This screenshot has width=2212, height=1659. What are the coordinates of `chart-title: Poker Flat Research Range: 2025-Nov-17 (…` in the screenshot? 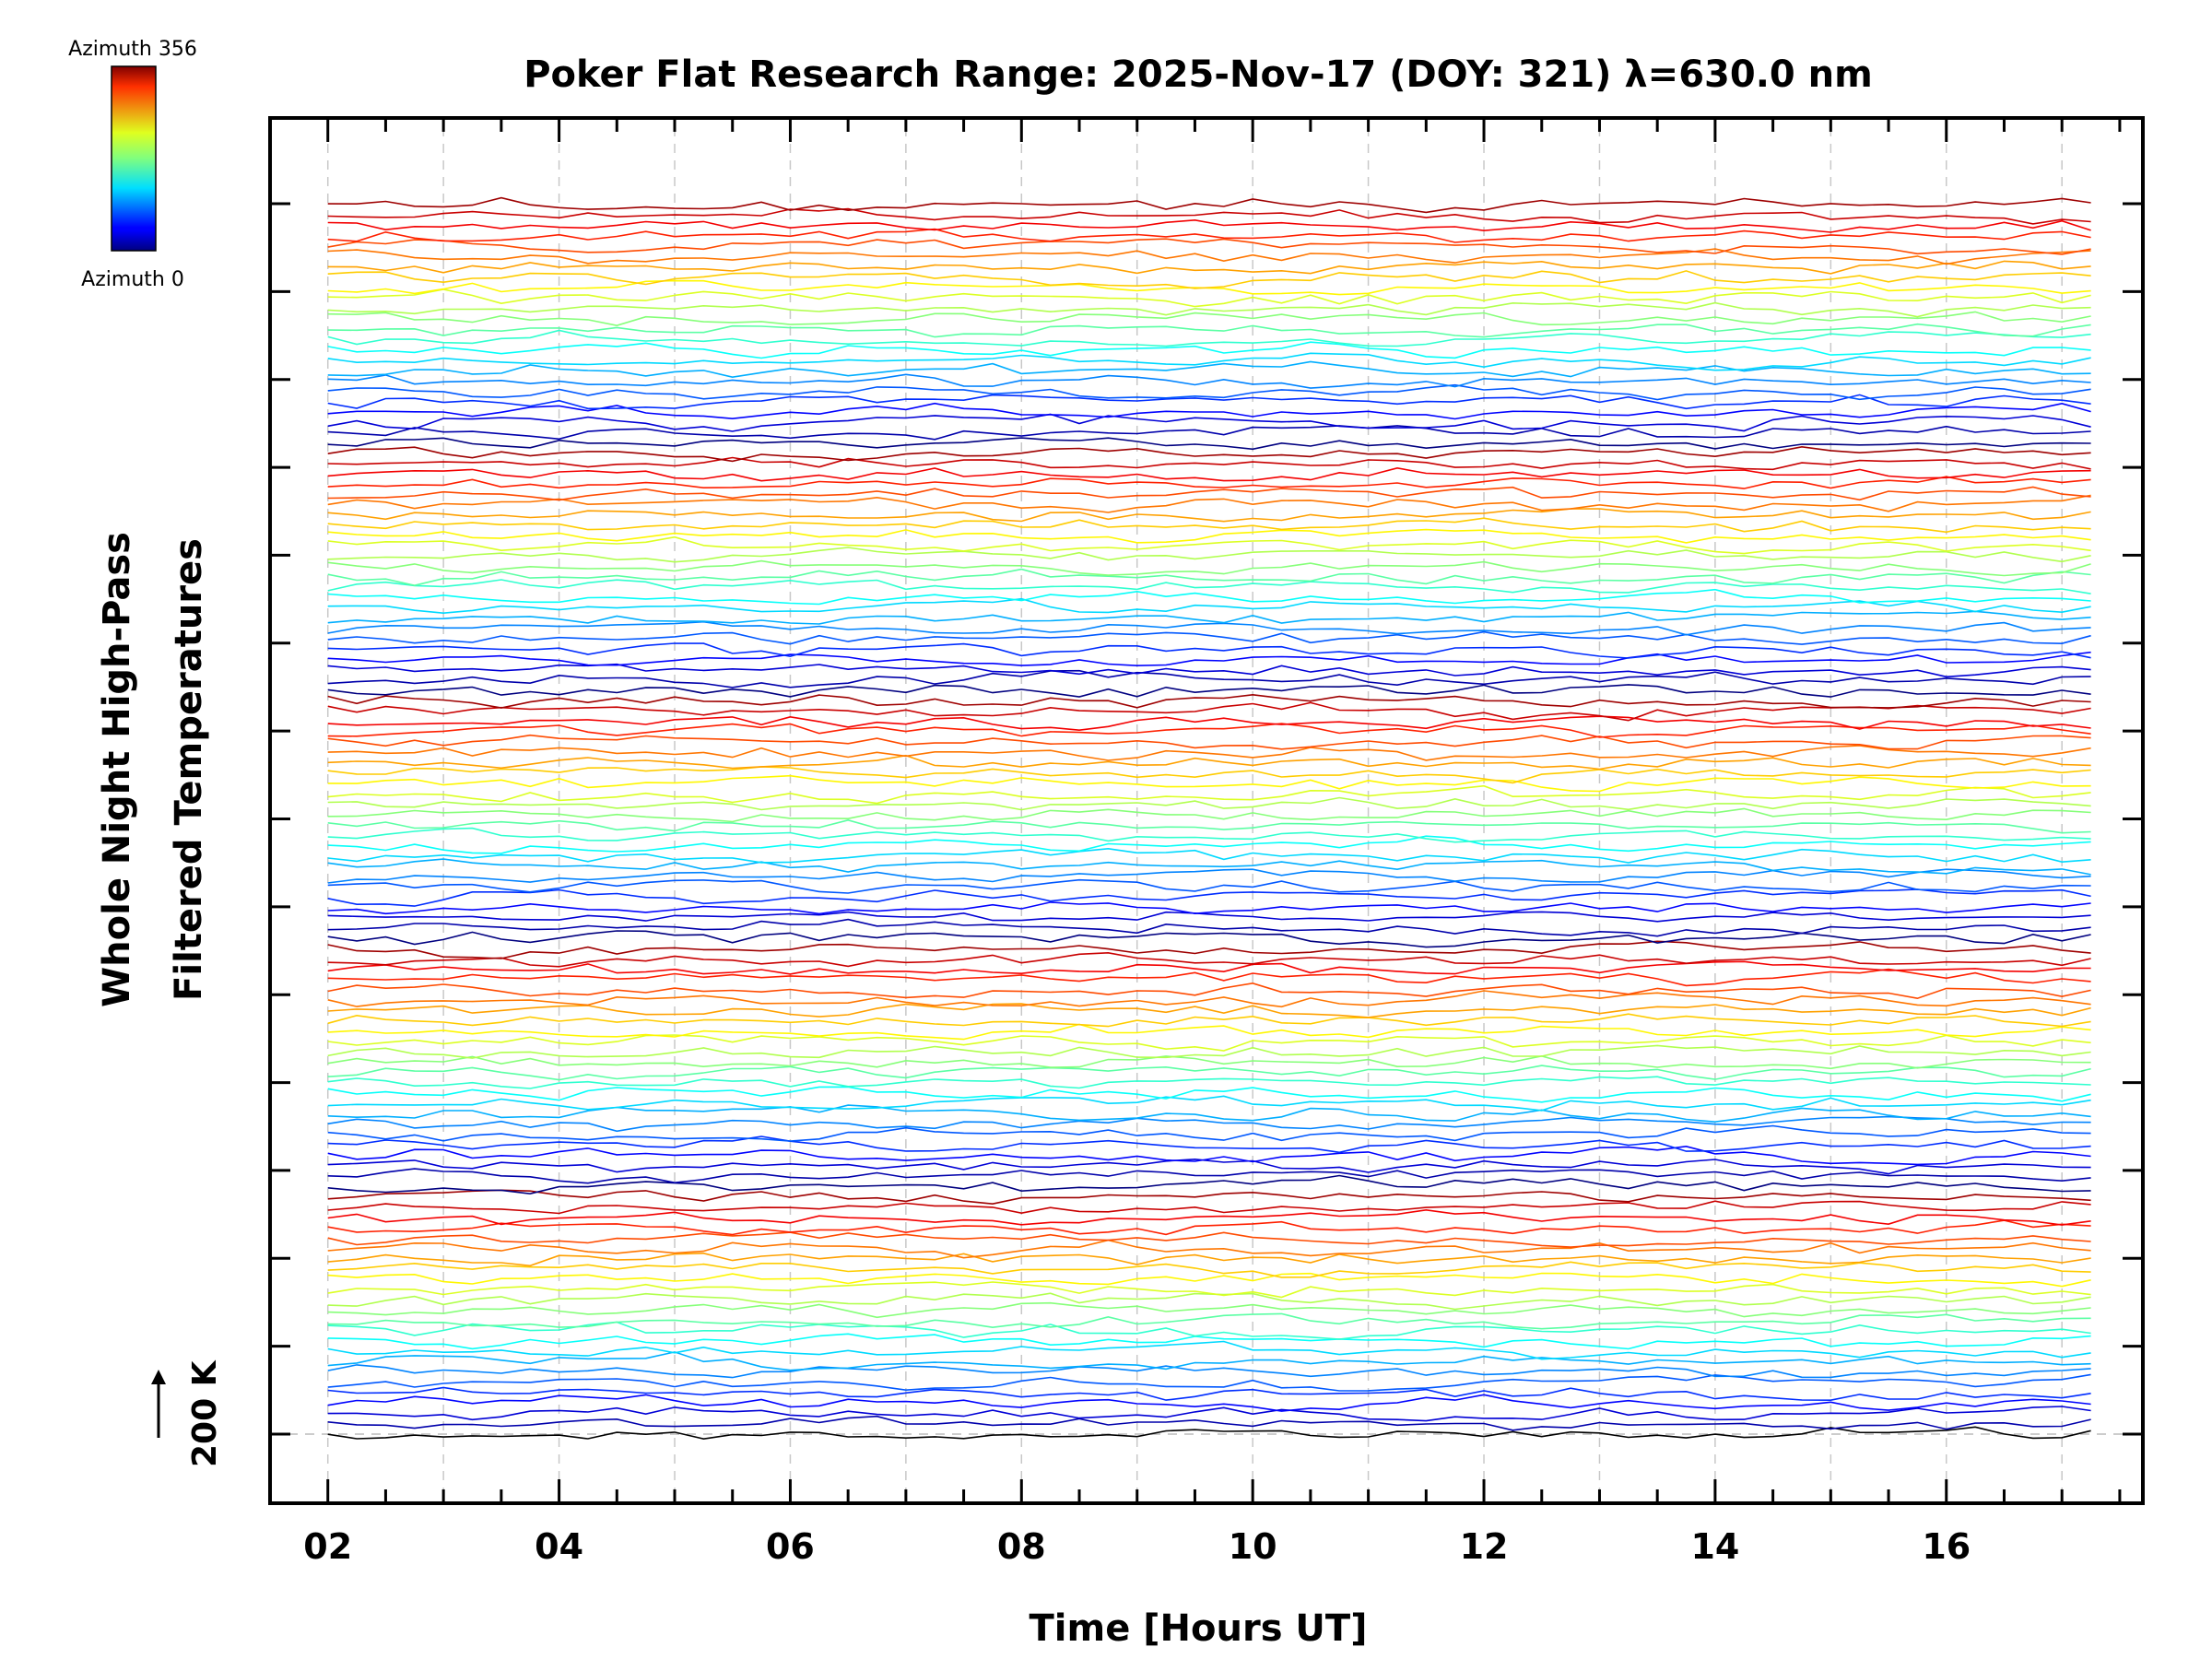 It's located at (1198, 74).